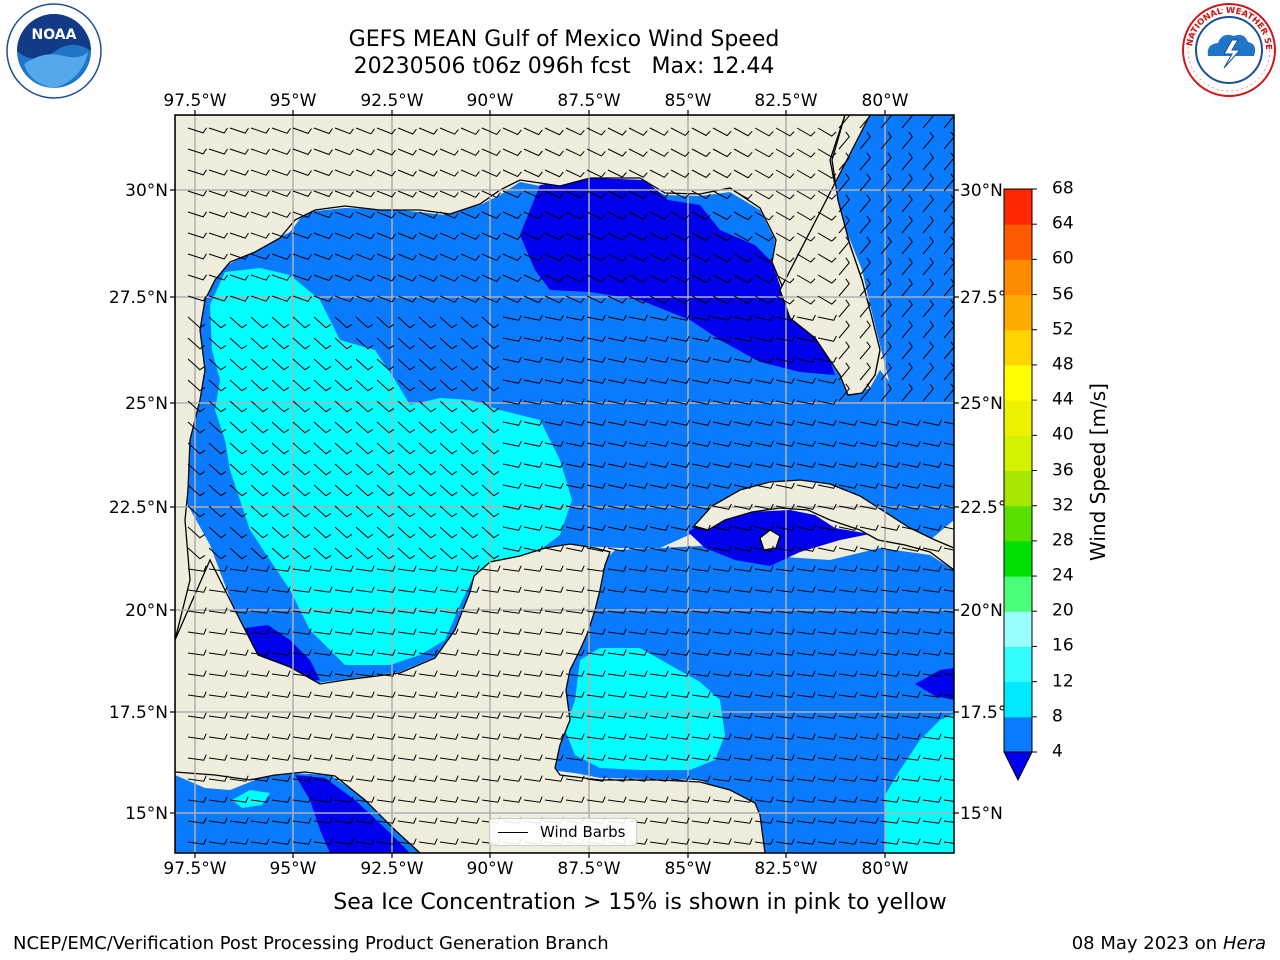 This screenshot has width=1280, height=960. I want to click on colorbar-tick-label: 16, so click(1063, 645).